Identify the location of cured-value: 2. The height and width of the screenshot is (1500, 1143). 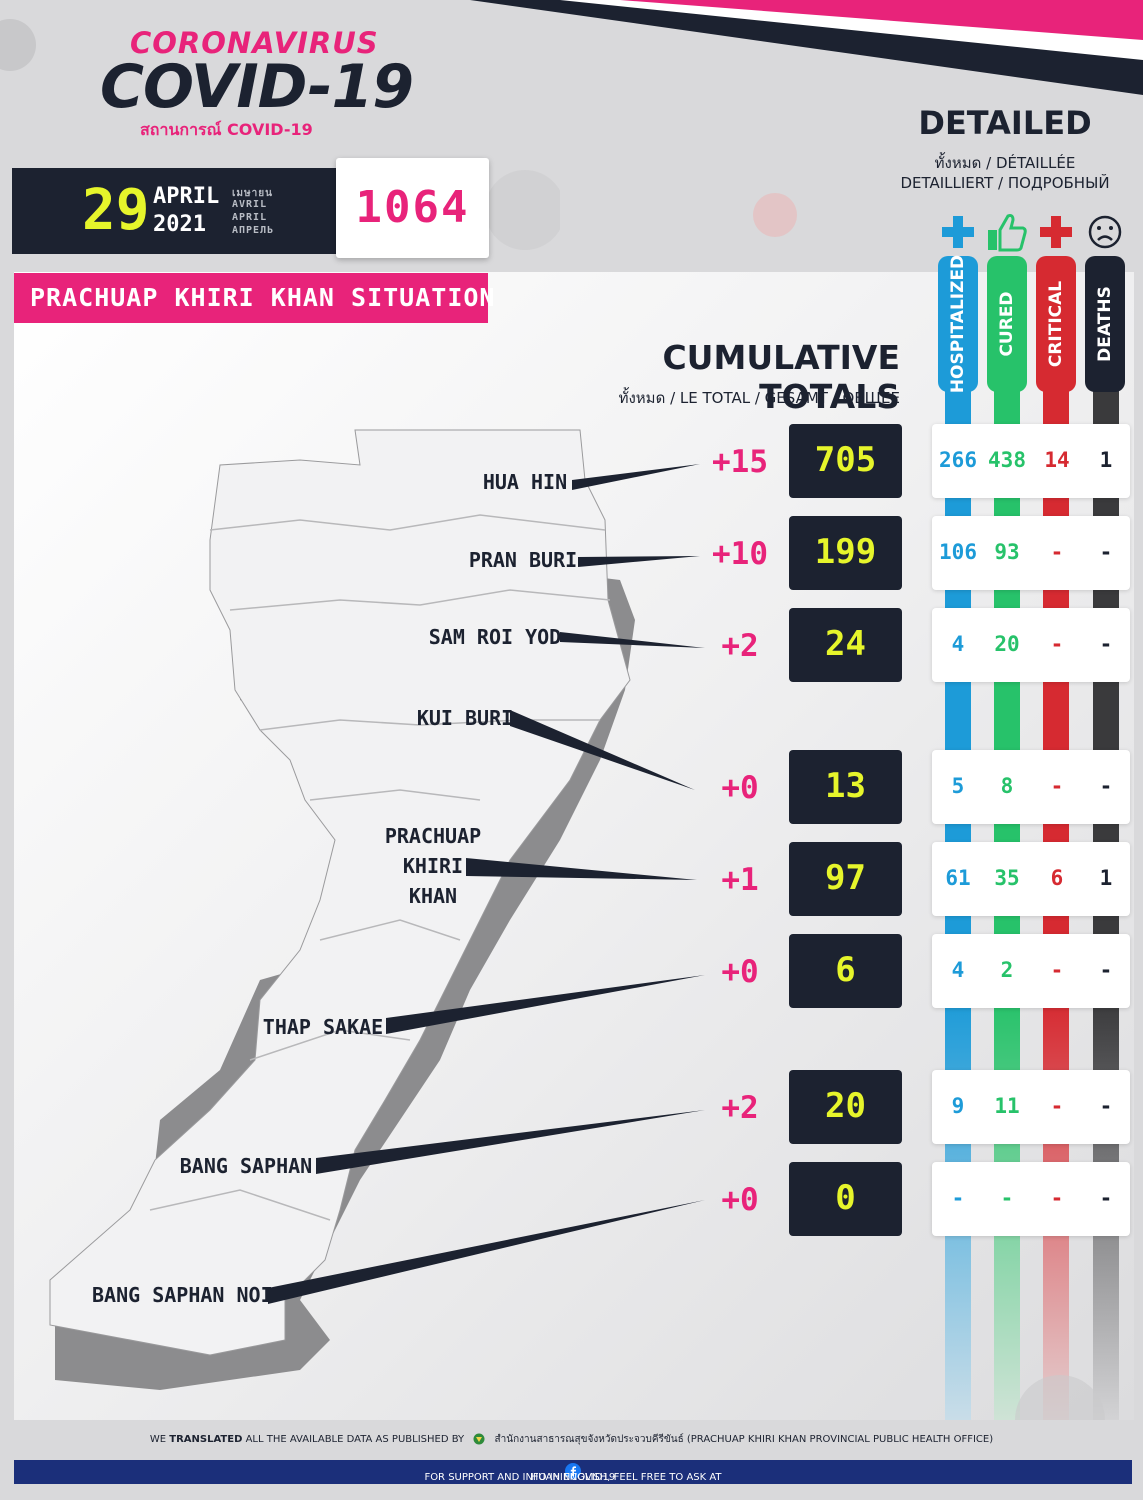
(1007, 970).